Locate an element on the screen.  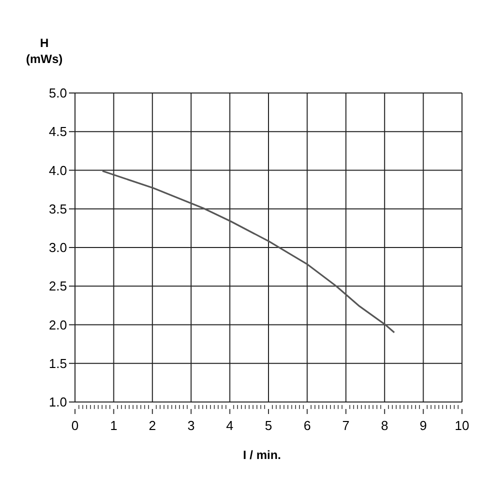
x-tick-label: 10 is located at coordinates (462, 425).